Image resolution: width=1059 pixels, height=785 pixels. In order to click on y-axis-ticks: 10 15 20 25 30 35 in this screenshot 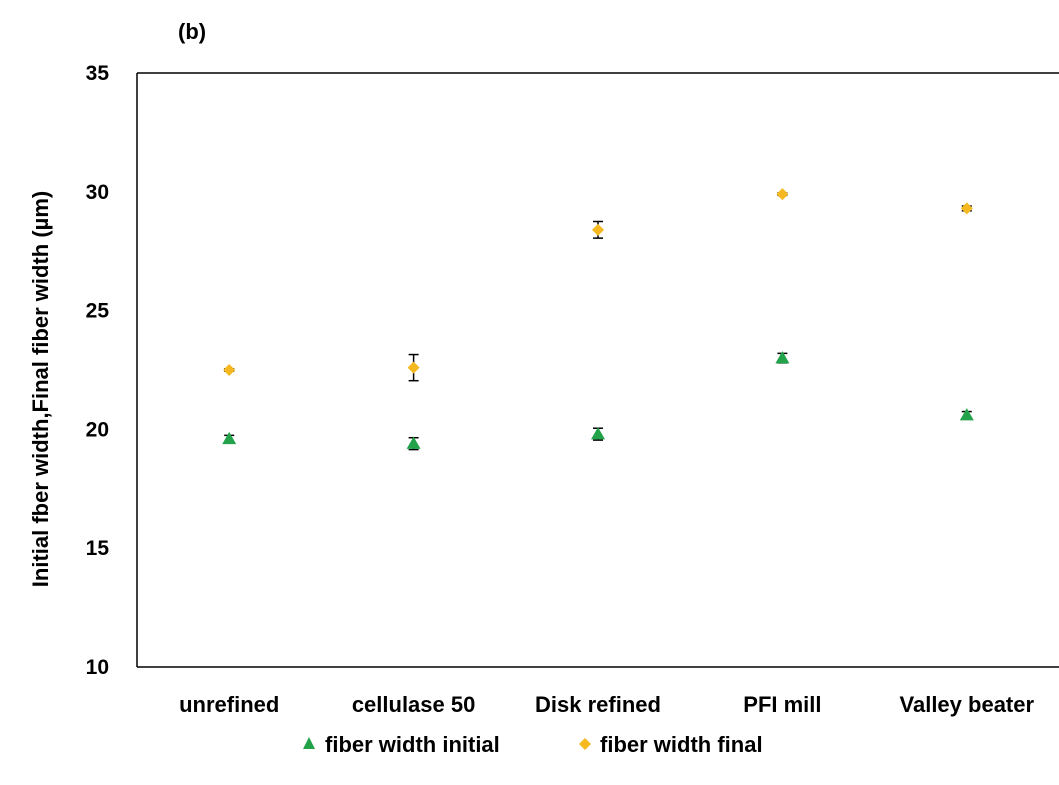, I will do `click(98, 370)`.